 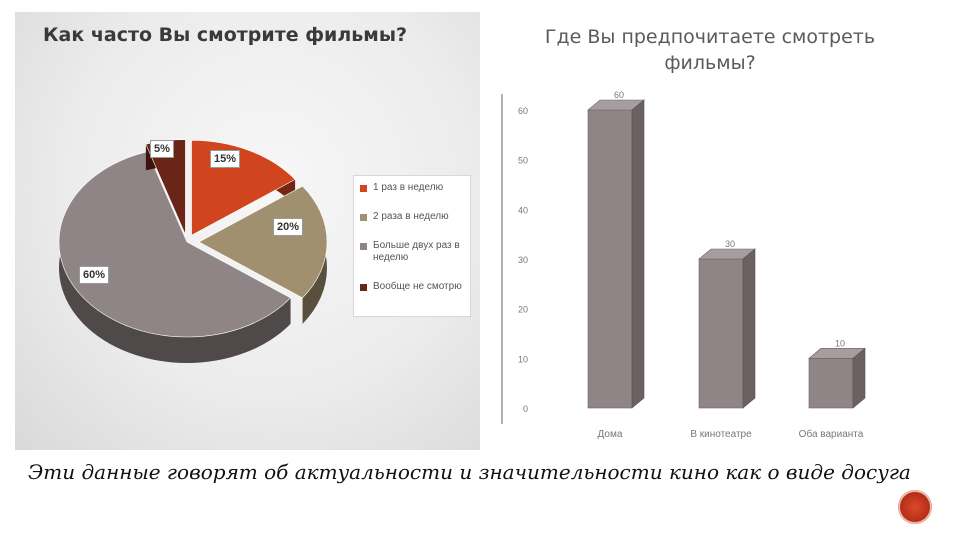 What do you see at coordinates (225, 159) in the screenshot?
I see `pie-slice-label: 15%` at bounding box center [225, 159].